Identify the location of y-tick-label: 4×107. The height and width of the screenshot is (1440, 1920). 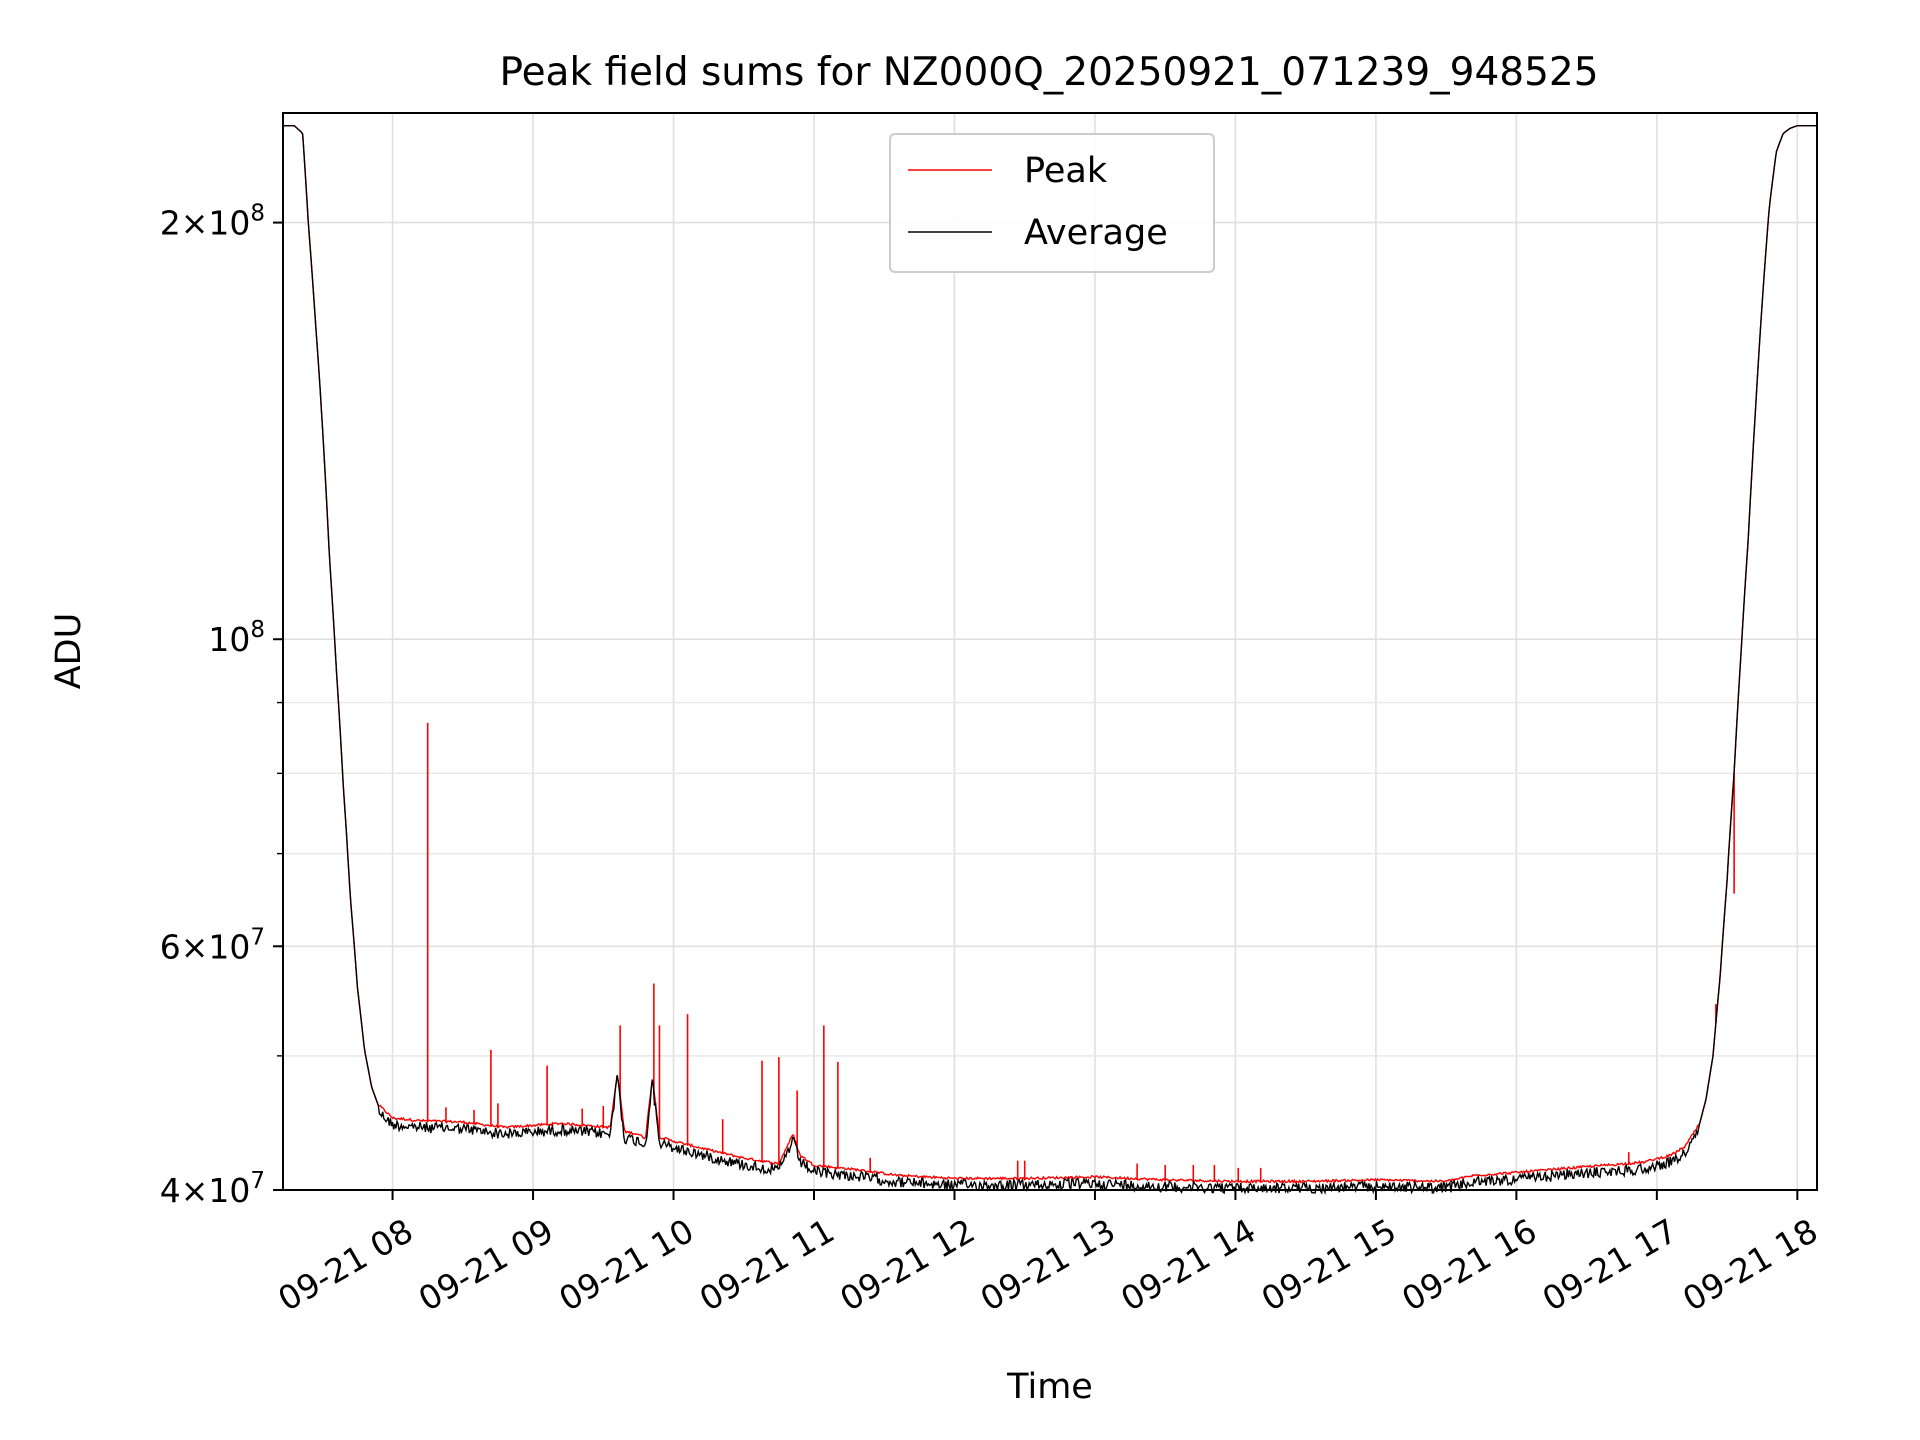
(212, 1189).